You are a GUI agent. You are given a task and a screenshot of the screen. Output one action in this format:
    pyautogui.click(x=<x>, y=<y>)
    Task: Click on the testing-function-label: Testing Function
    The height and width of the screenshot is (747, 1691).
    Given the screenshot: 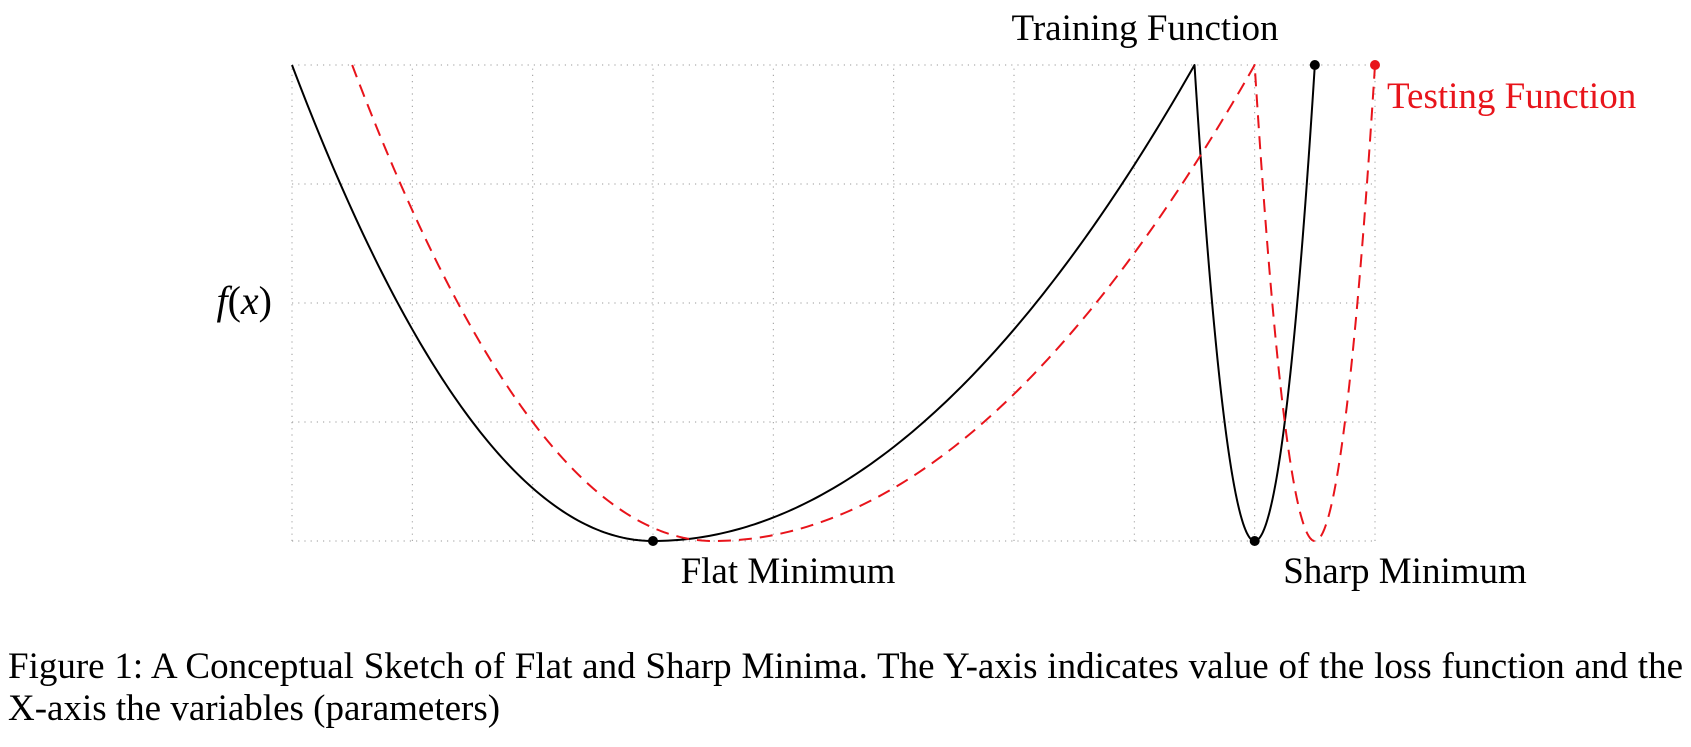 What is the action you would take?
    pyautogui.click(x=1511, y=96)
    